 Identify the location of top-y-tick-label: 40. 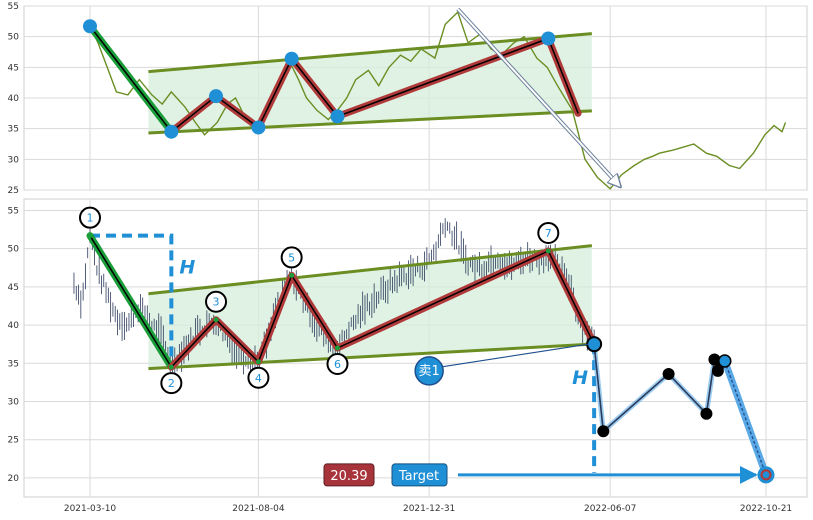
(14, 99).